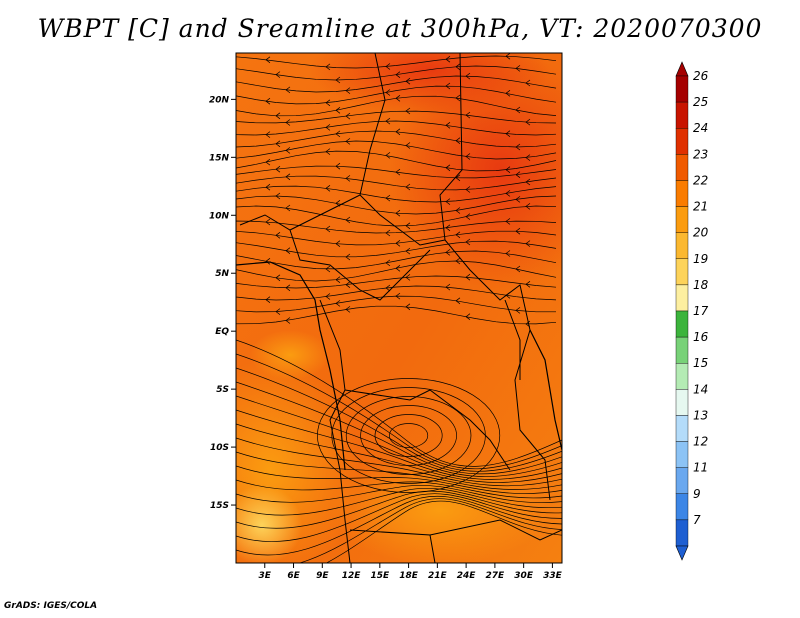 The height and width of the screenshot is (618, 800). What do you see at coordinates (408, 435) in the screenshot?
I see `streamline-vortex` at bounding box center [408, 435].